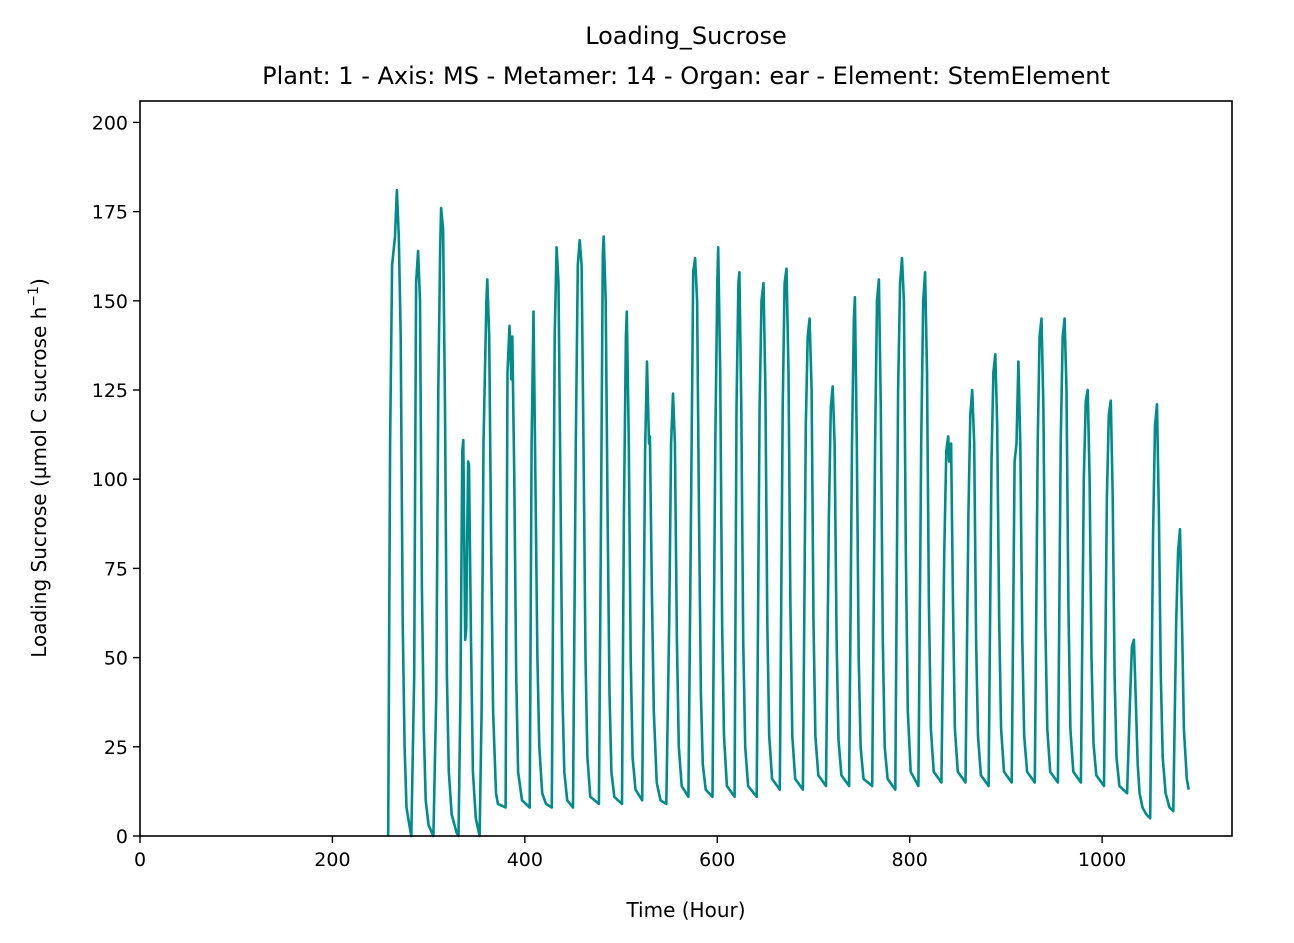 This screenshot has width=1294, height=943. What do you see at coordinates (332, 860) in the screenshot?
I see `x-tick-label: 200` at bounding box center [332, 860].